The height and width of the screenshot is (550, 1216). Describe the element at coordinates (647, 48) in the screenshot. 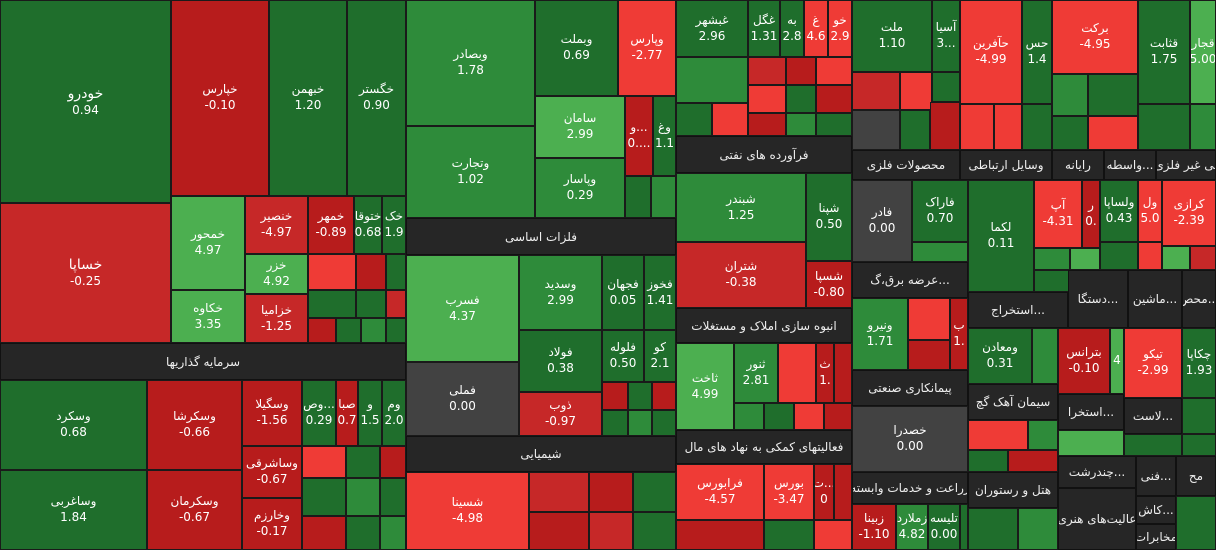

I see `tile-vaparsian: وپارس -2.77` at that location.